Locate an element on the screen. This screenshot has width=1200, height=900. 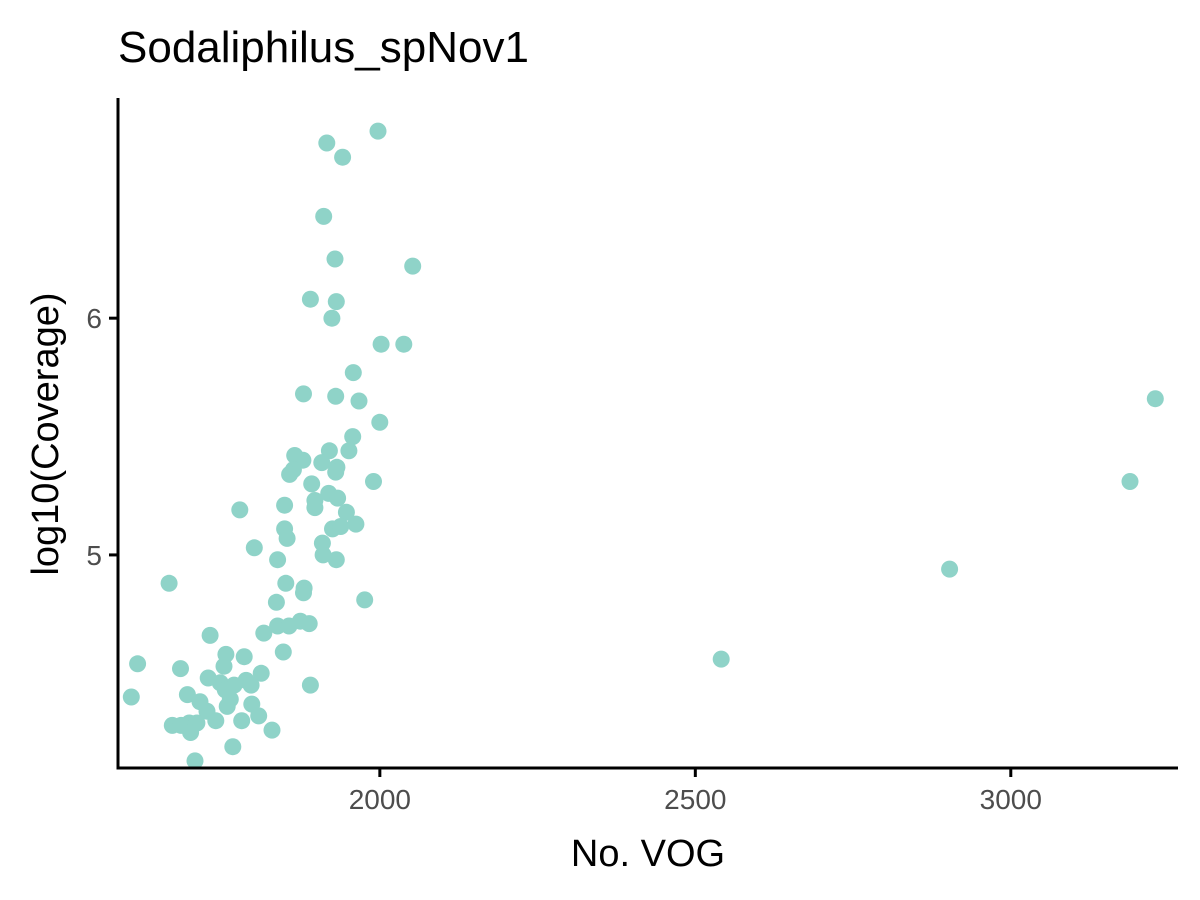
y-axis-ticks: 56 is located at coordinates (102, 437).